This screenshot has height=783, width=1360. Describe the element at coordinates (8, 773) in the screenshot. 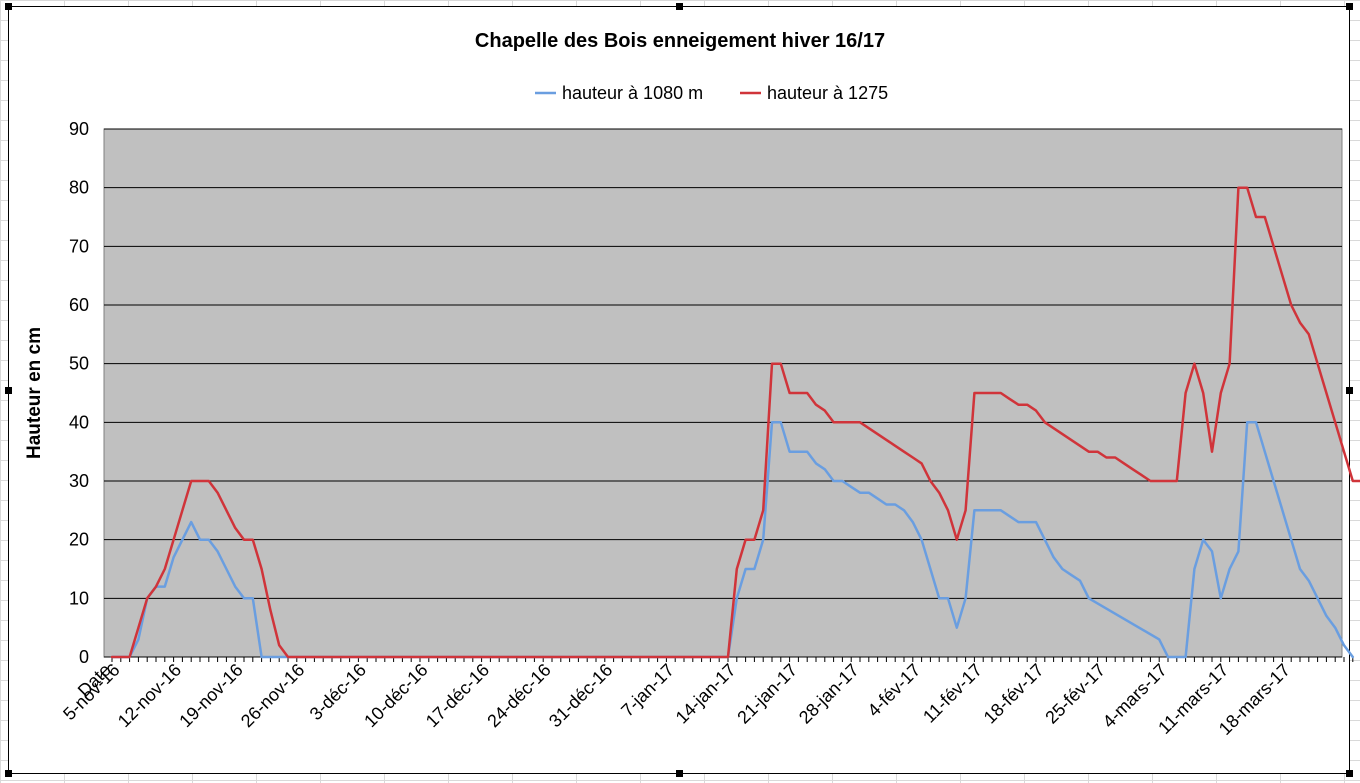

I see `resize-handle-bottom-left` at that location.